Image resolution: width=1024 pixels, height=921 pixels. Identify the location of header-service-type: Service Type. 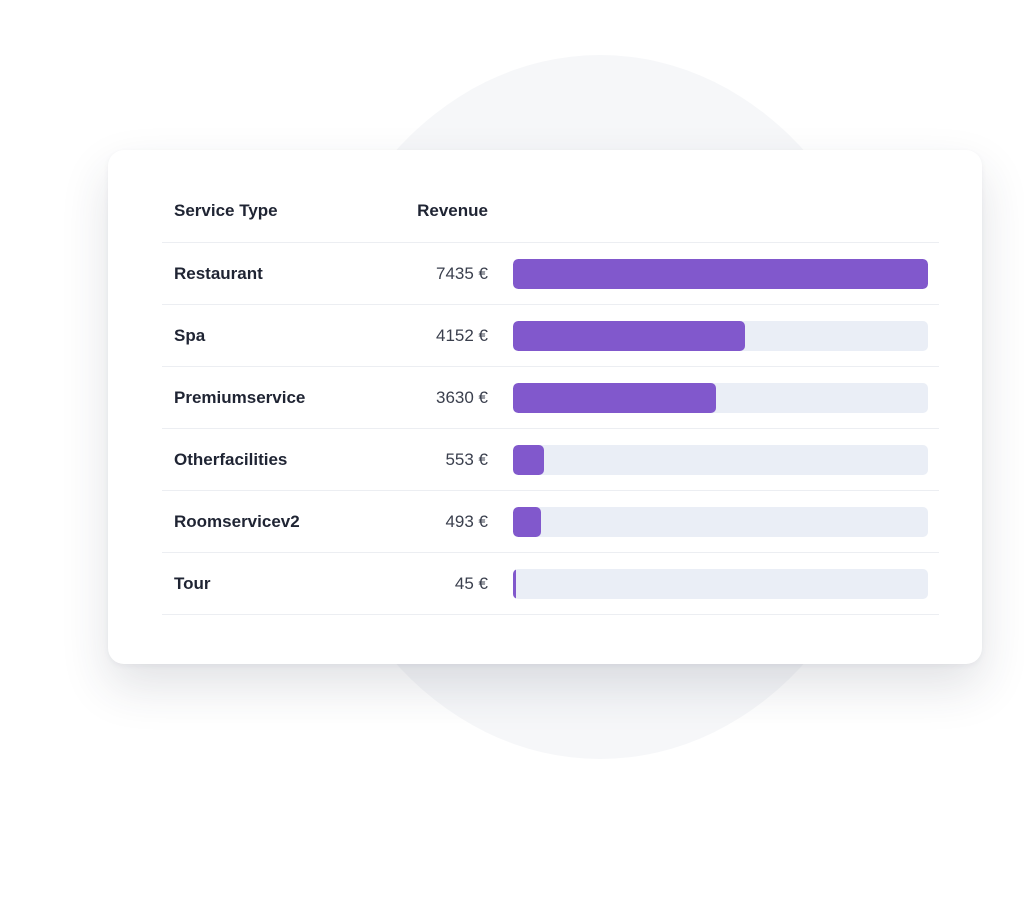
(226, 210).